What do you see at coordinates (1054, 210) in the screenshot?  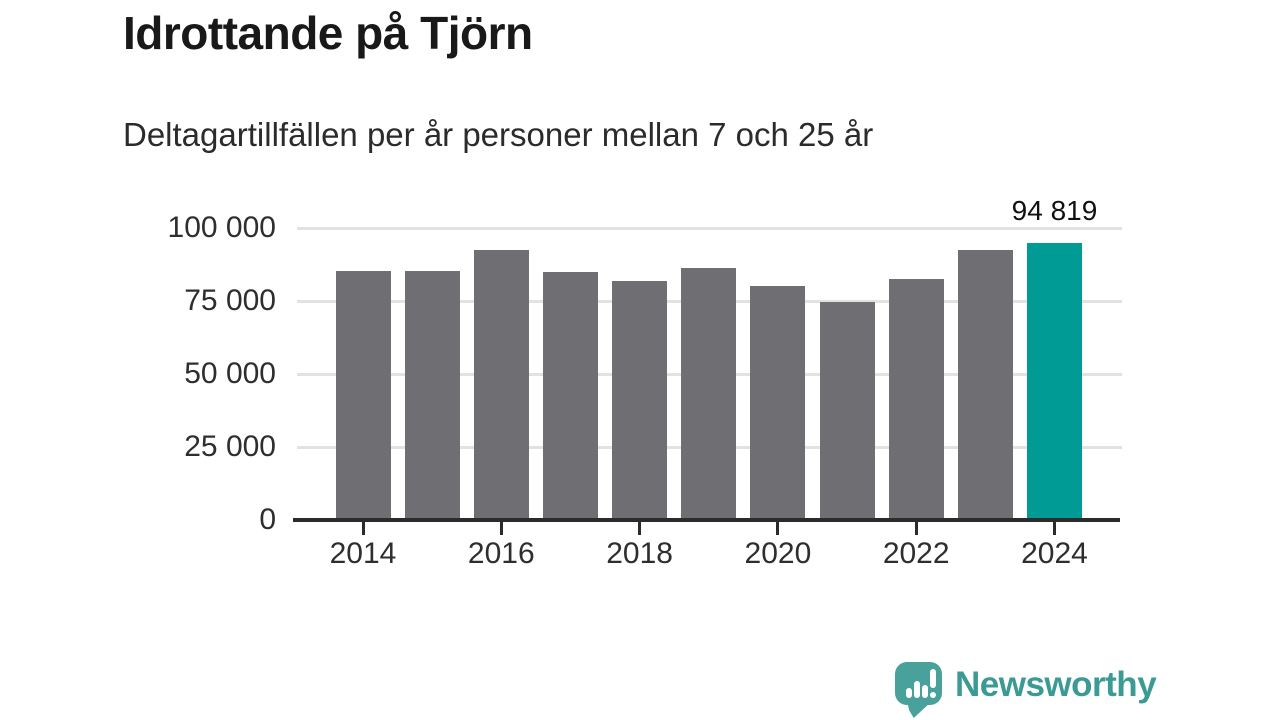 I see `data-label-2024: 94 819` at bounding box center [1054, 210].